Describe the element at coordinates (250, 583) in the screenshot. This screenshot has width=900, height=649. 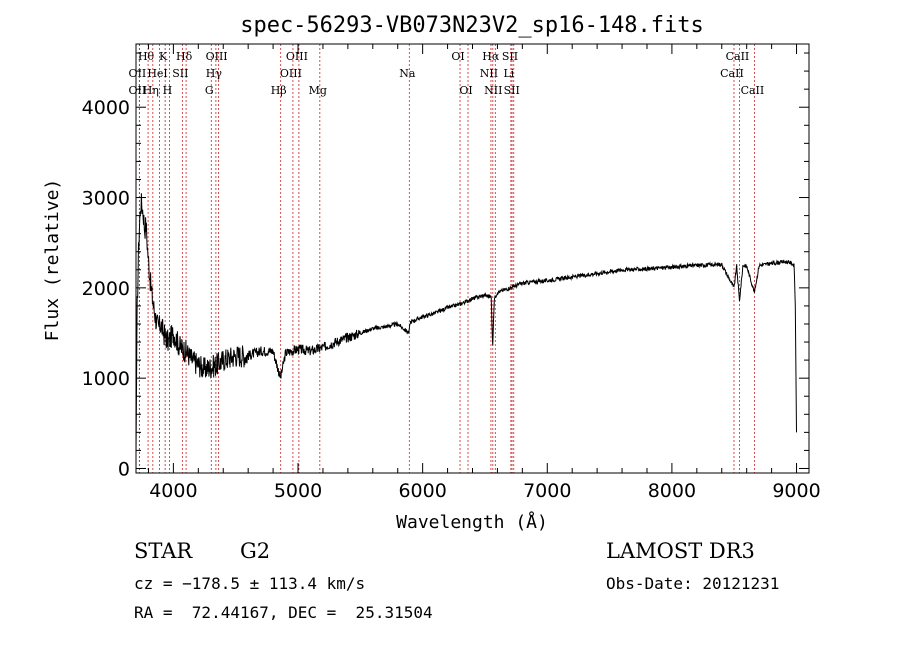
I see `redshift-text: cz = −178.5 ± 113.4 km/s` at that location.